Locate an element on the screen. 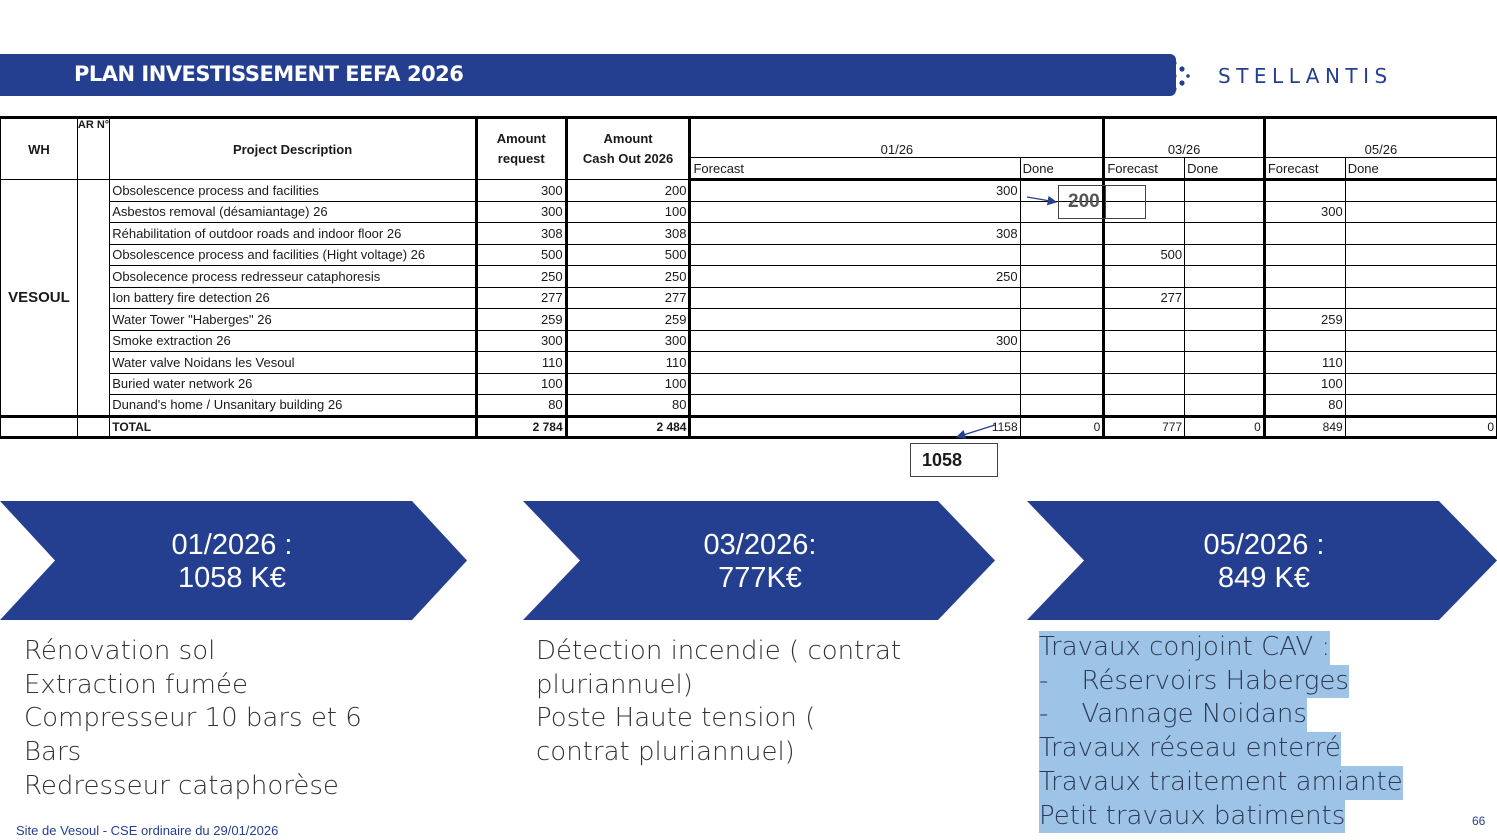 The image size is (1497, 840). chevron-05-2026 is located at coordinates (1262, 560).